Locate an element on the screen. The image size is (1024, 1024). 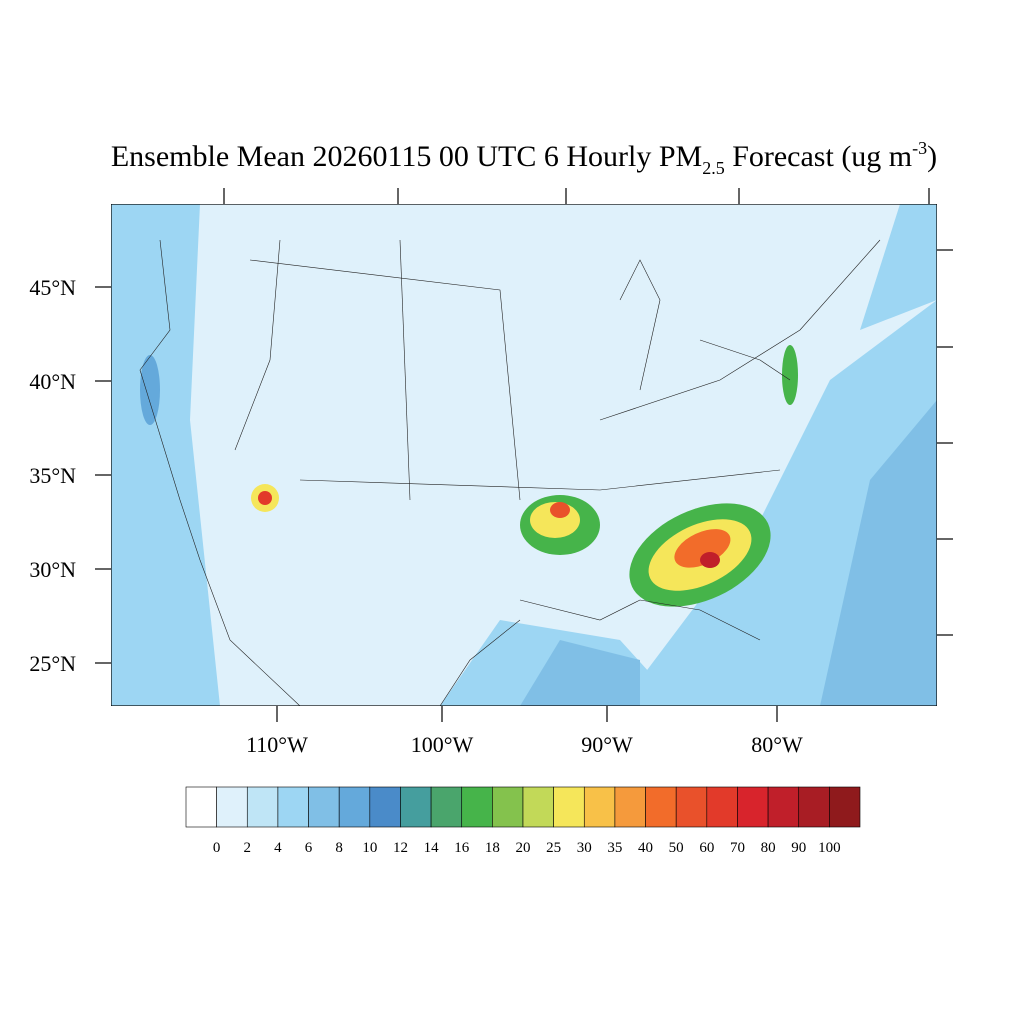
lat-label: 45°N is located at coordinates (52, 287).